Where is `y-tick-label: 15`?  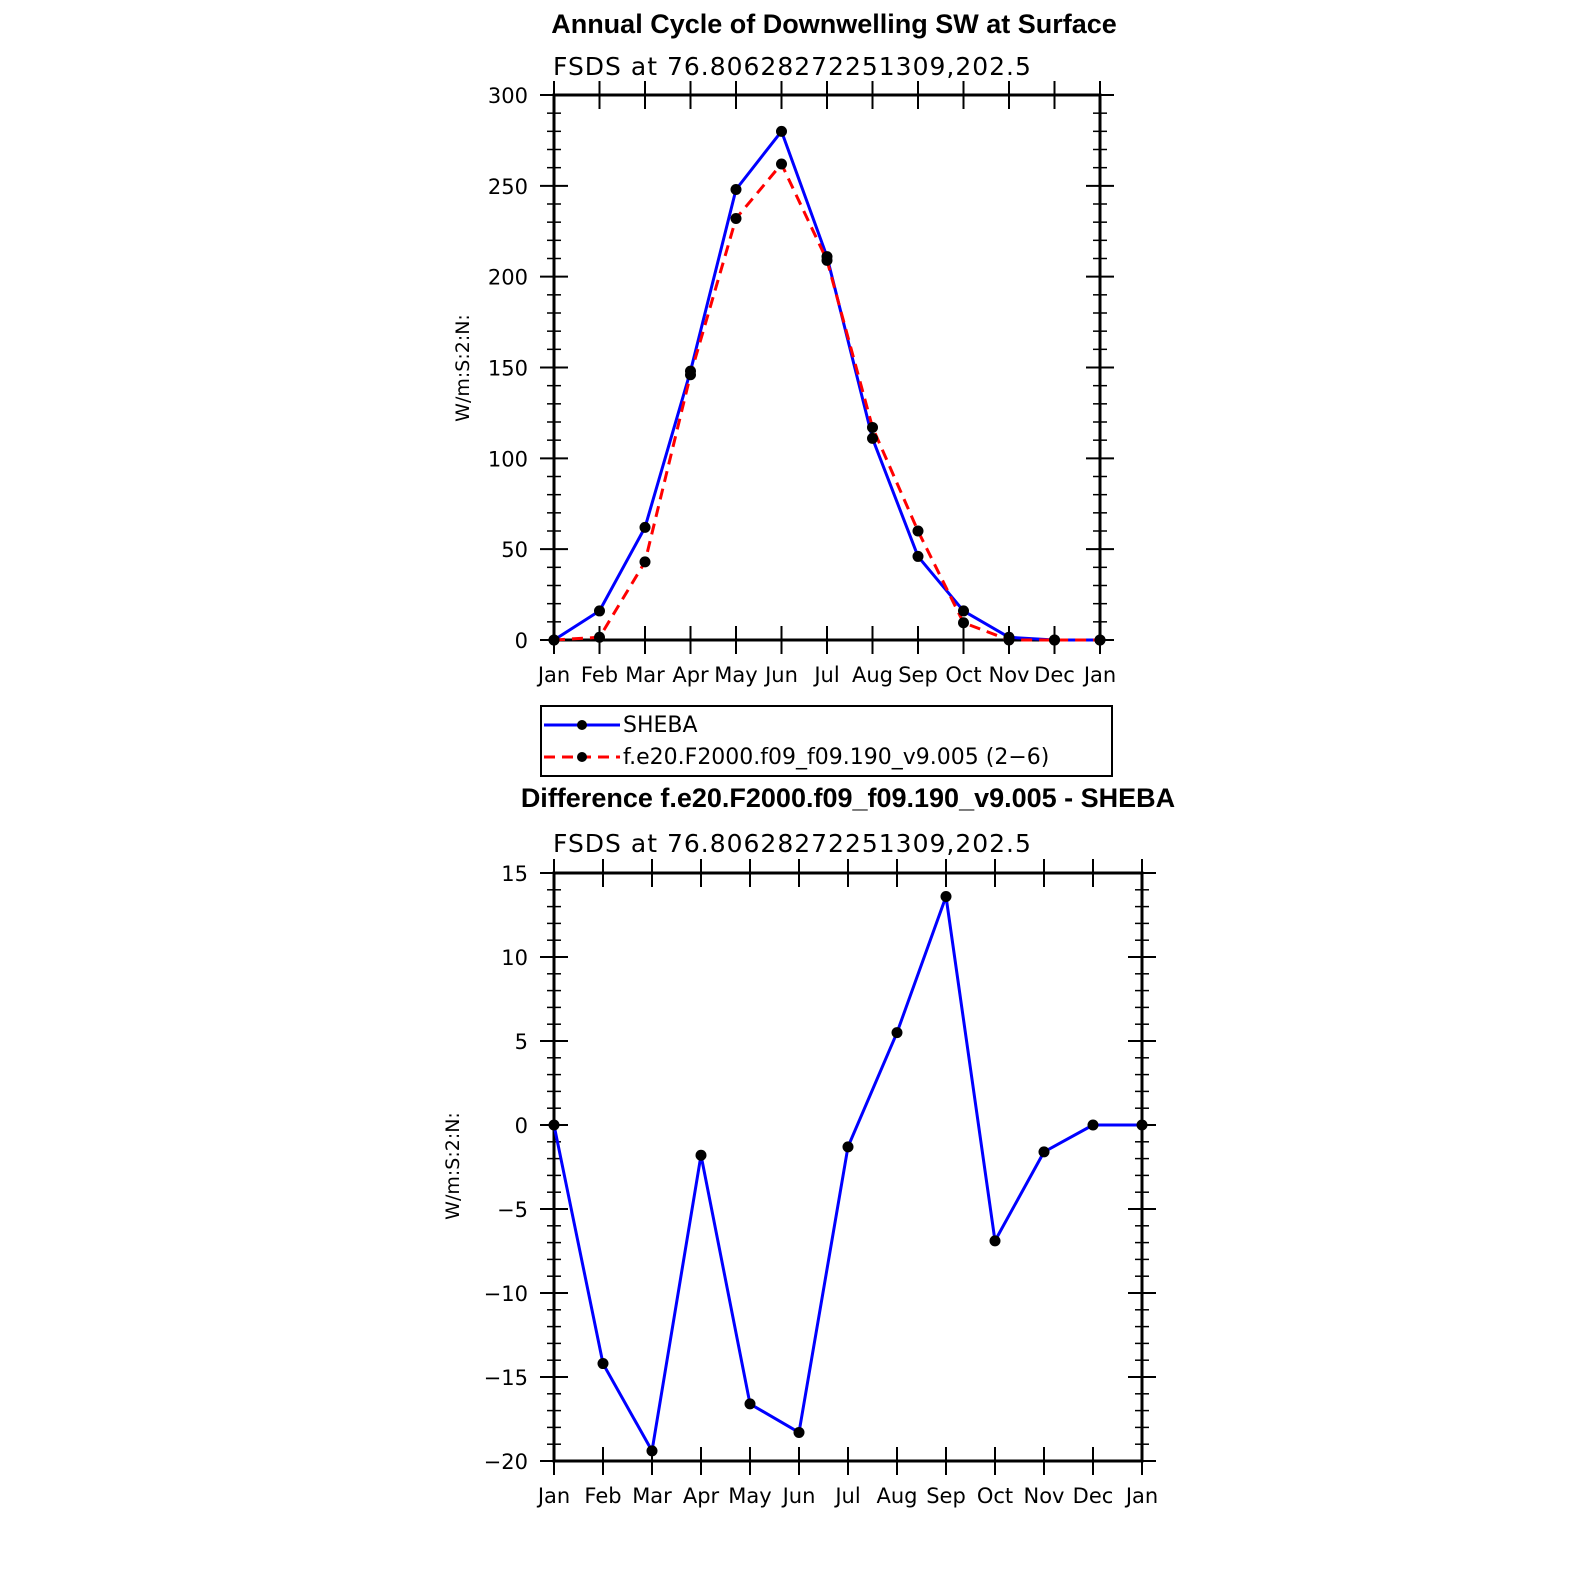
y-tick-label: 15 is located at coordinates (514, 874).